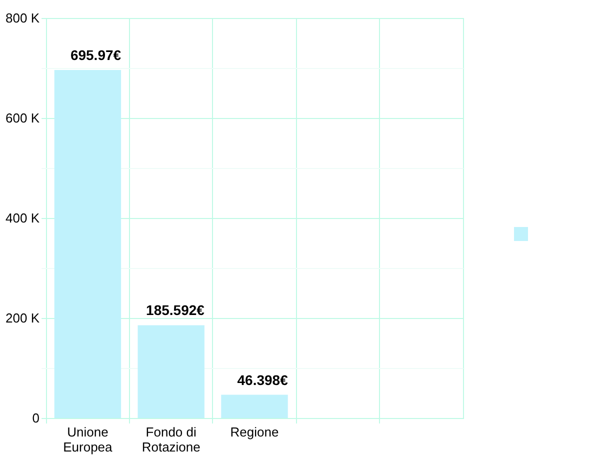 Image resolution: width=600 pixels, height=463 pixels. I want to click on x-tick-label: Unione Europea, so click(88, 439).